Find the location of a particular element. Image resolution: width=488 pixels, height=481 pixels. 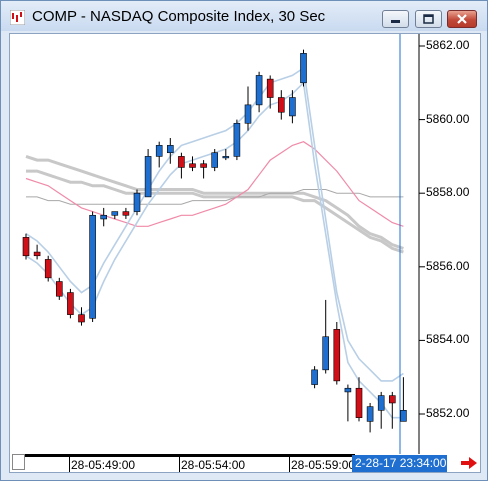

scroll-right-arrow-icon is located at coordinates (469, 463).